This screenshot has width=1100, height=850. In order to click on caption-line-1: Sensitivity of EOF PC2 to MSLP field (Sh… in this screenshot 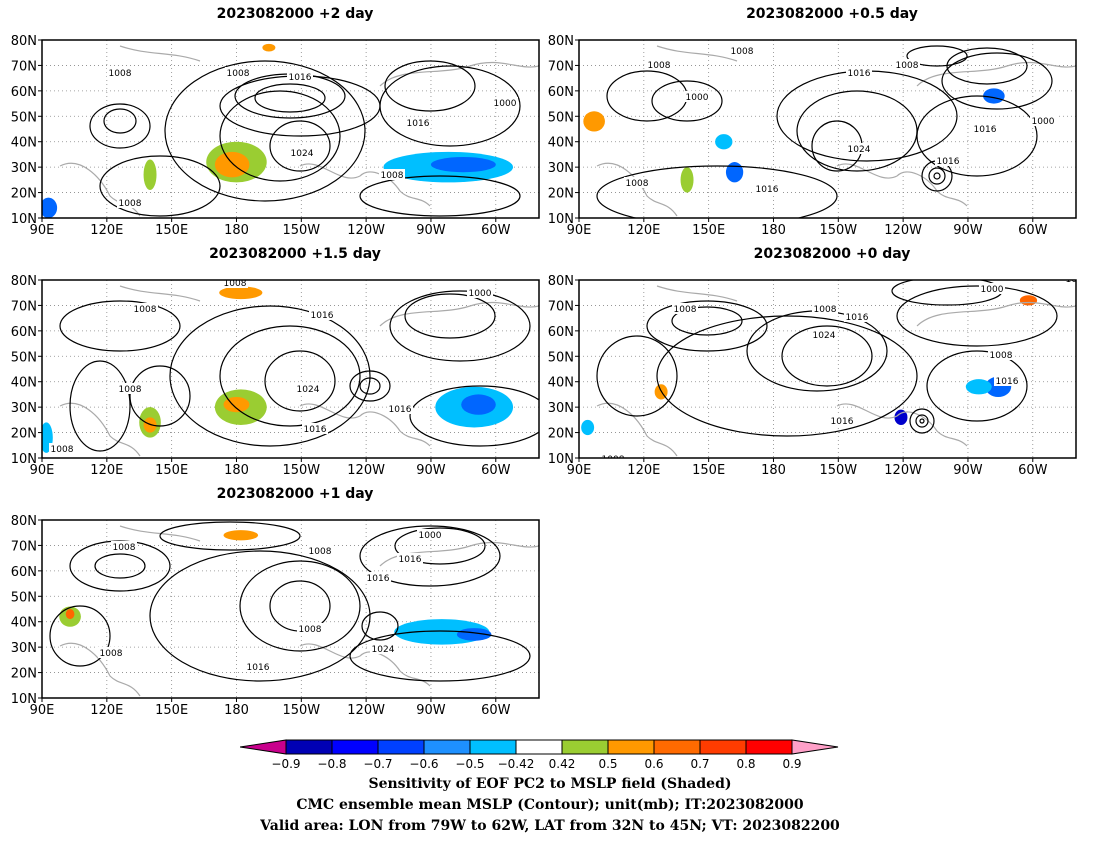, I will do `click(550, 784)`.